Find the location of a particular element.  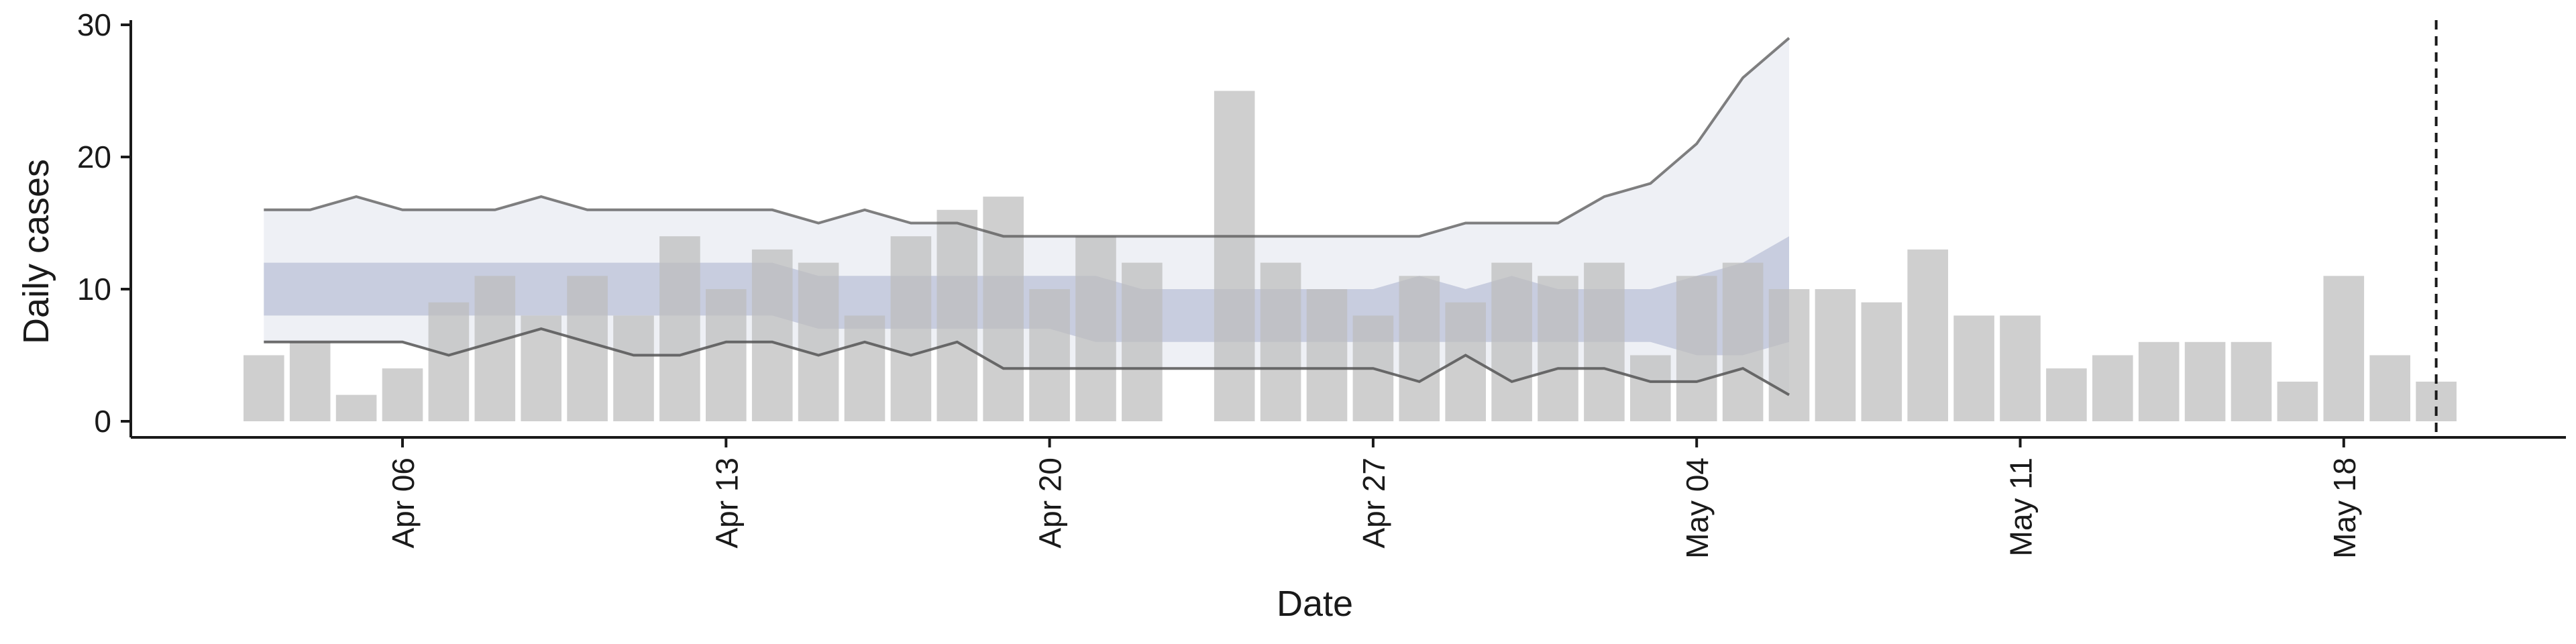

x-tick-label: May 11 is located at coordinates (2021, 507).